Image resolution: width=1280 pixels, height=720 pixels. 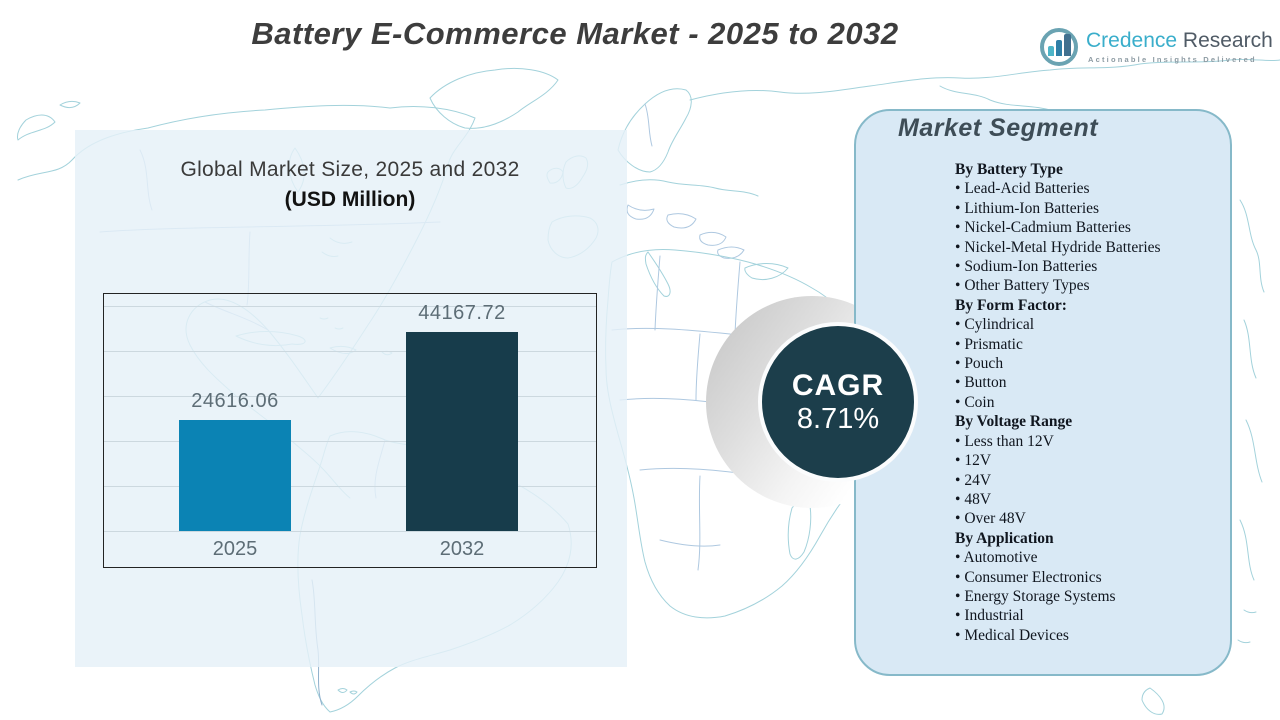 I want to click on segment-item: Industrial, so click(x=1091, y=615).